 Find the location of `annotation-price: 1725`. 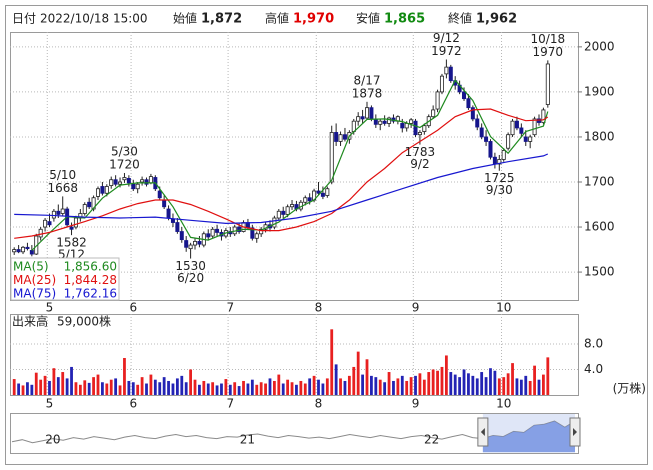

annotation-price: 1725 is located at coordinates (499, 178).